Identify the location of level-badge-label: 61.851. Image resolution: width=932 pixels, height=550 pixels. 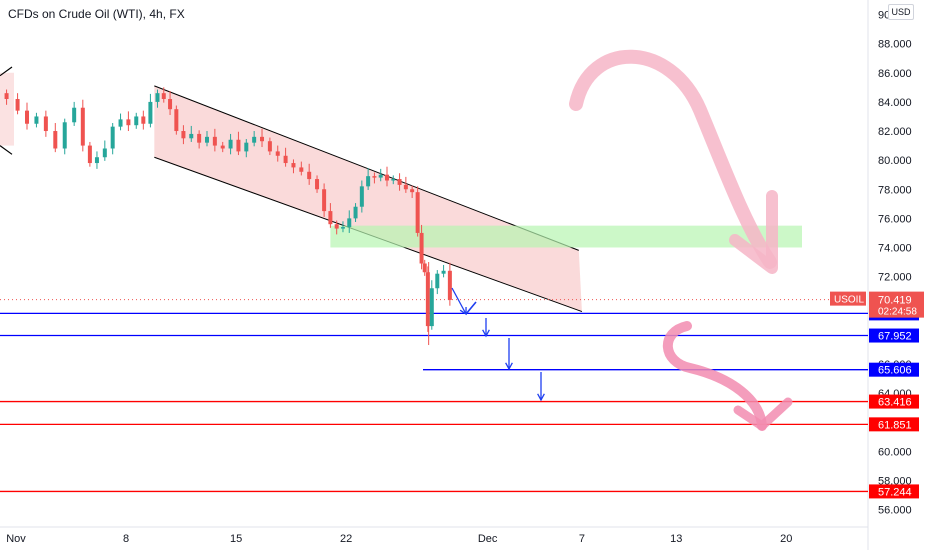
(895, 425).